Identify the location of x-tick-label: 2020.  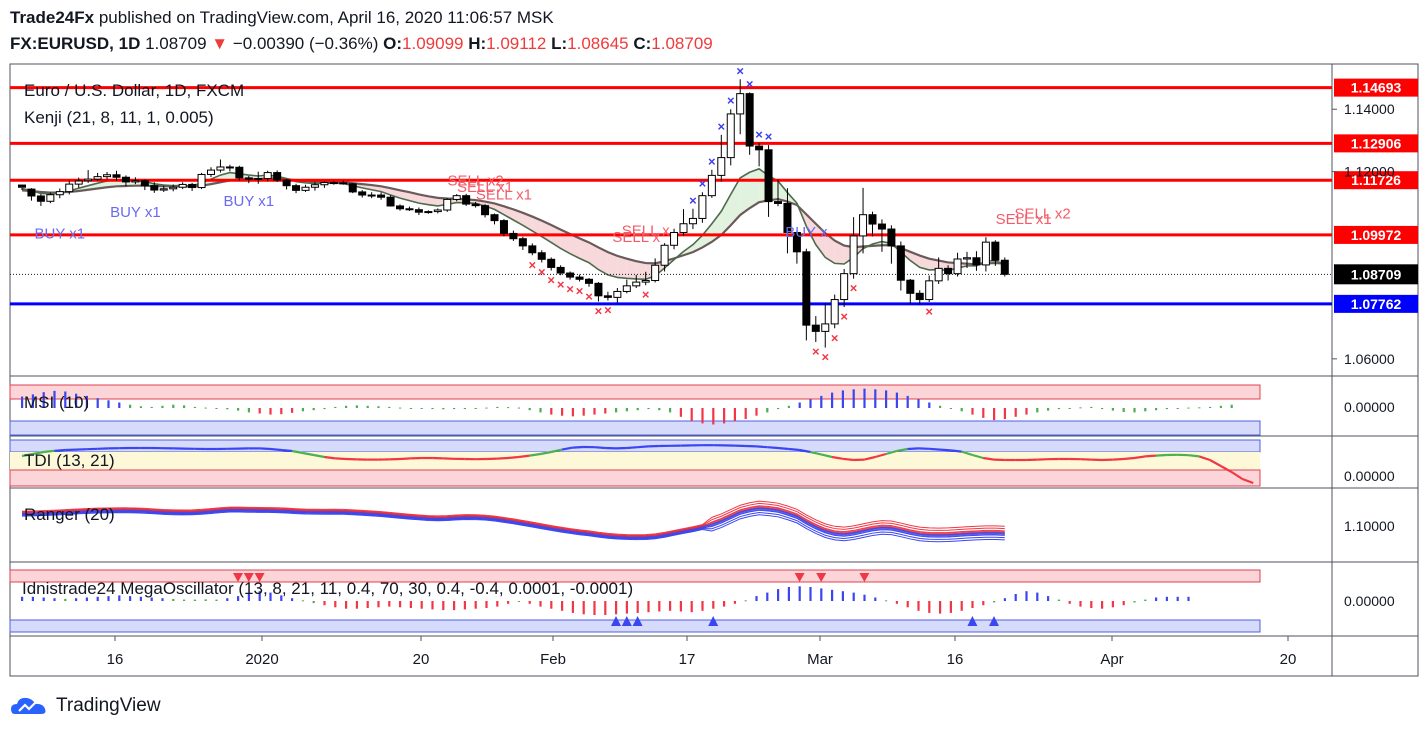
(261, 659).